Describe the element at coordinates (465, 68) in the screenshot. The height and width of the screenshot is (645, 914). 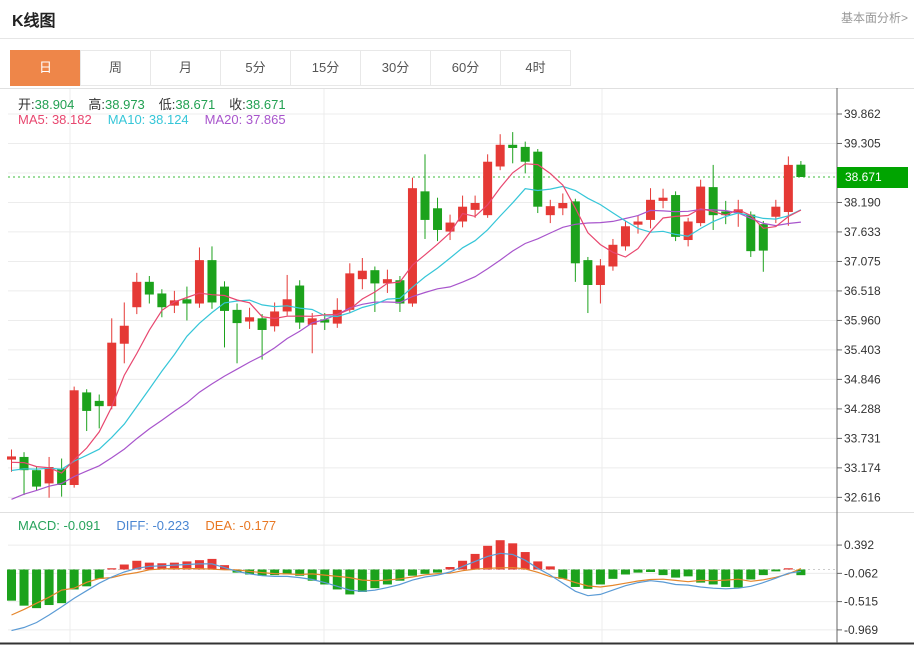
I see `tab-60min: 60分` at that location.